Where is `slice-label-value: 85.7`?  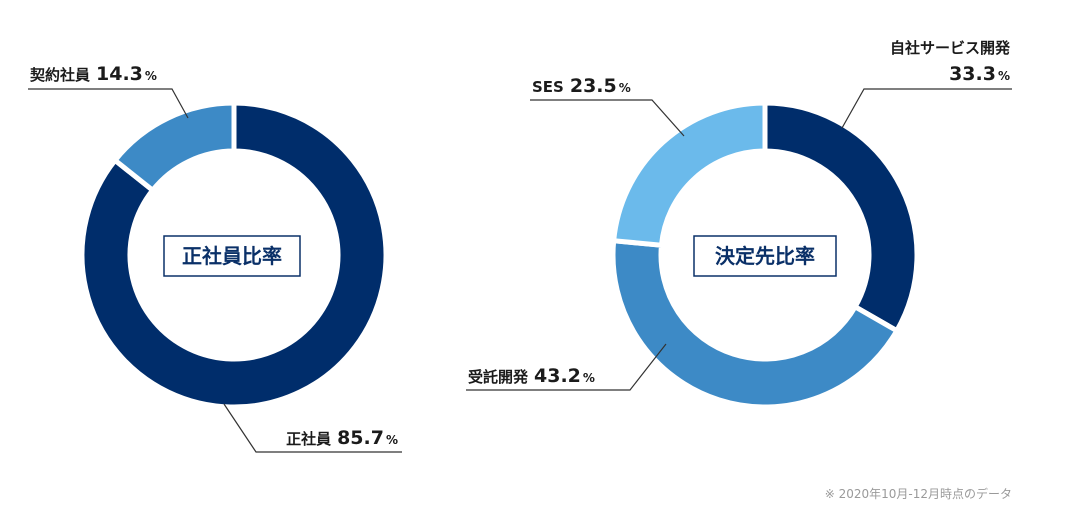
slice-label-value: 85.7 is located at coordinates (360, 438).